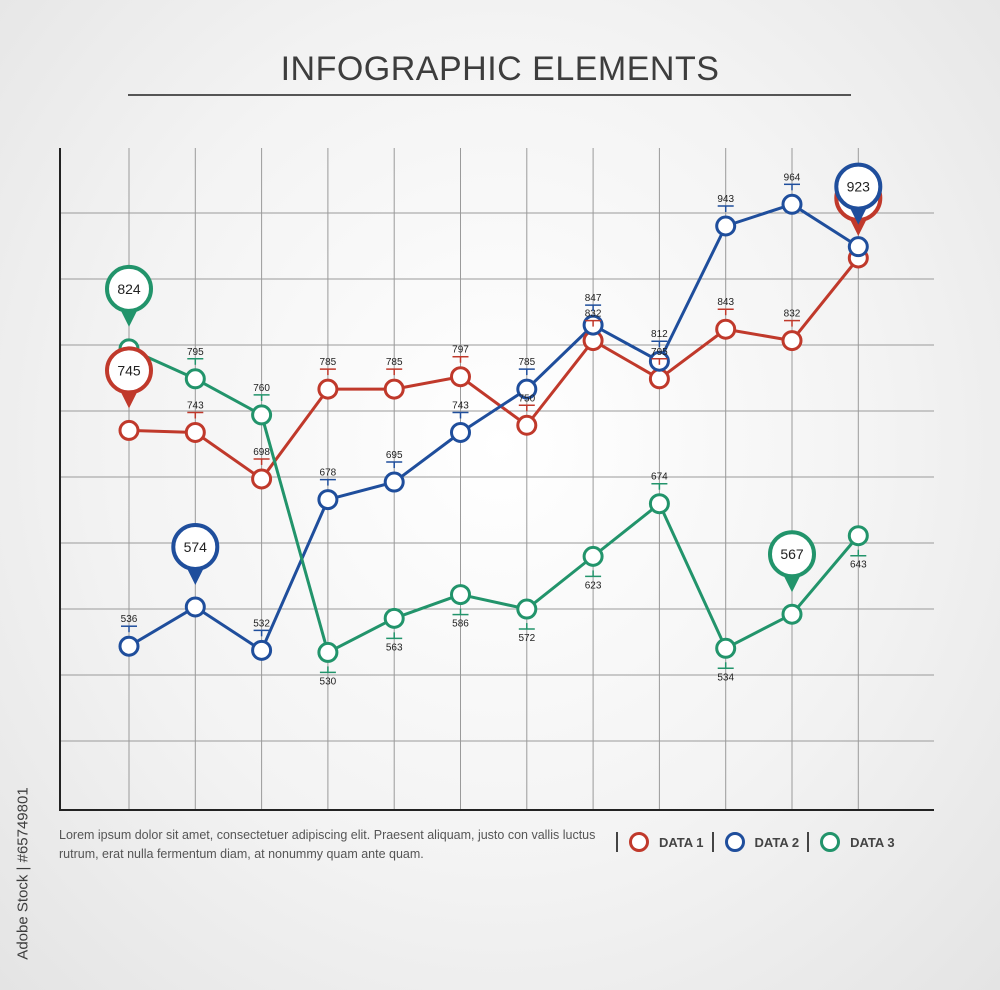 The width and height of the screenshot is (1000, 990). Describe the element at coordinates (261, 388) in the screenshot. I see `tick-value-label: 760` at that location.